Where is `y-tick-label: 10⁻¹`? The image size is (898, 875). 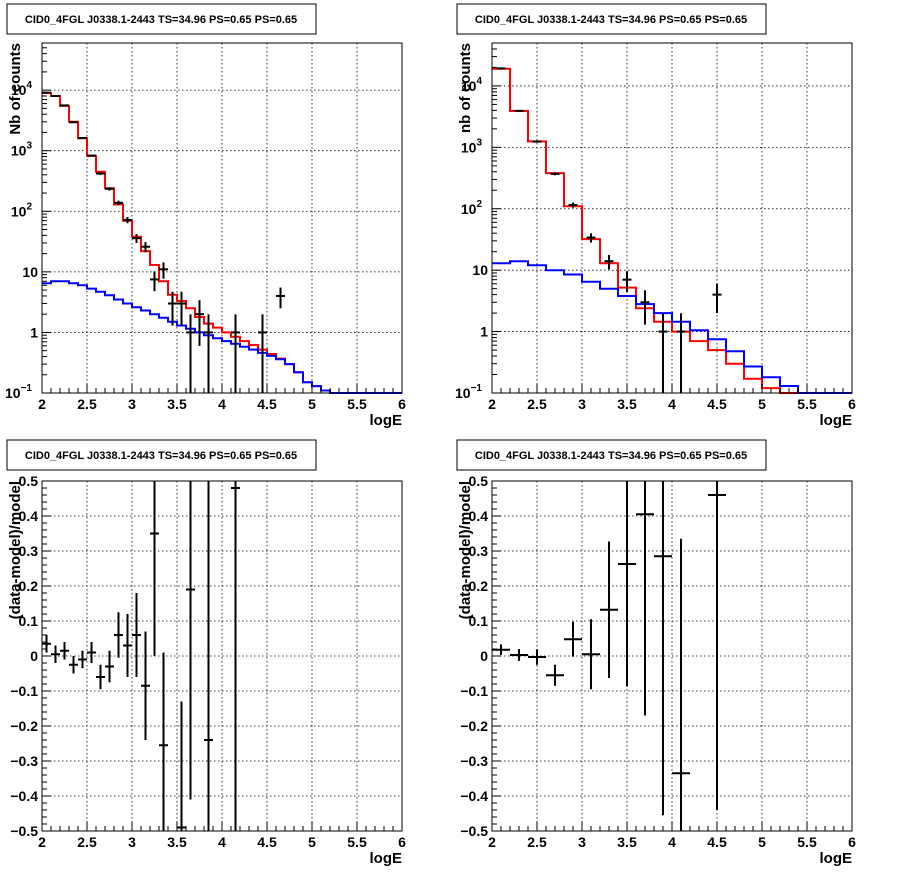
y-tick-label: 10⁻¹ is located at coordinates (468, 392).